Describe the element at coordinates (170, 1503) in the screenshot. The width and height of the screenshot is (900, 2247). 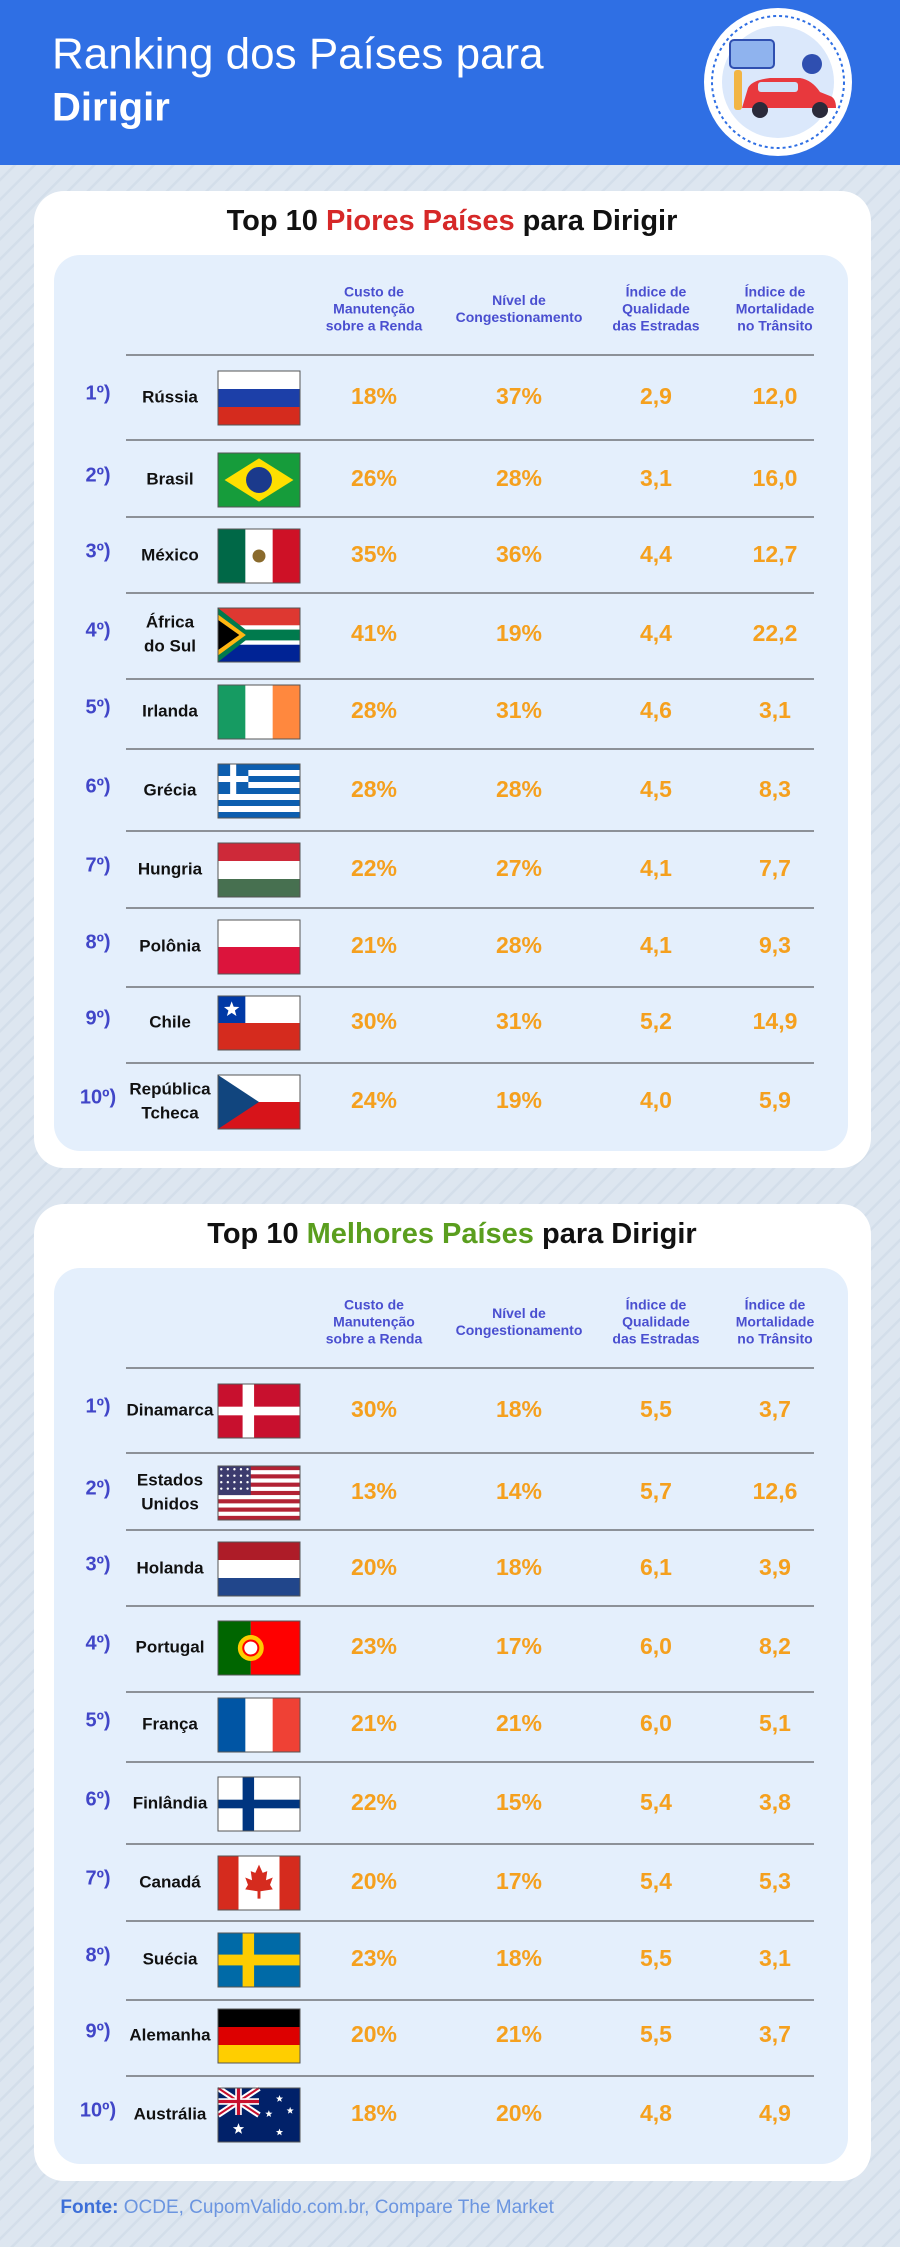
I see `country-name: Unidos` at that location.